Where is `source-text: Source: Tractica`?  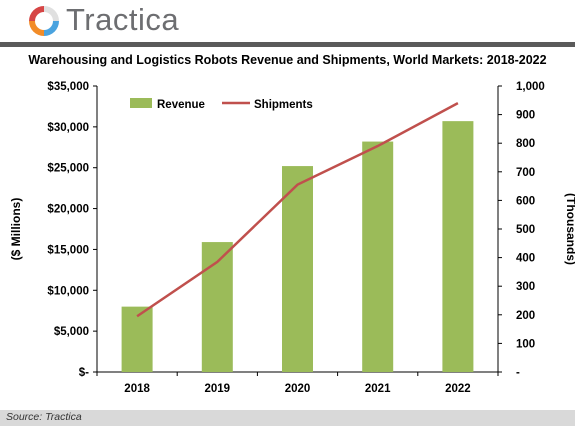
source-text: Source: Tractica is located at coordinates (44, 417).